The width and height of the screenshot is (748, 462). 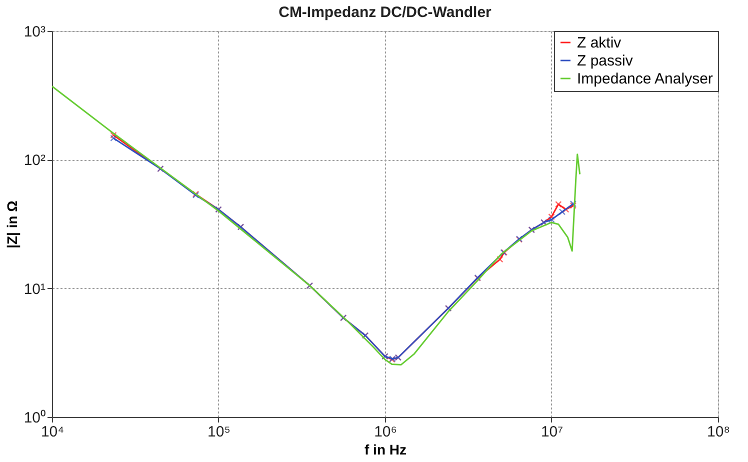 I want to click on y-tick-label: 10⁰, so click(x=35, y=418).